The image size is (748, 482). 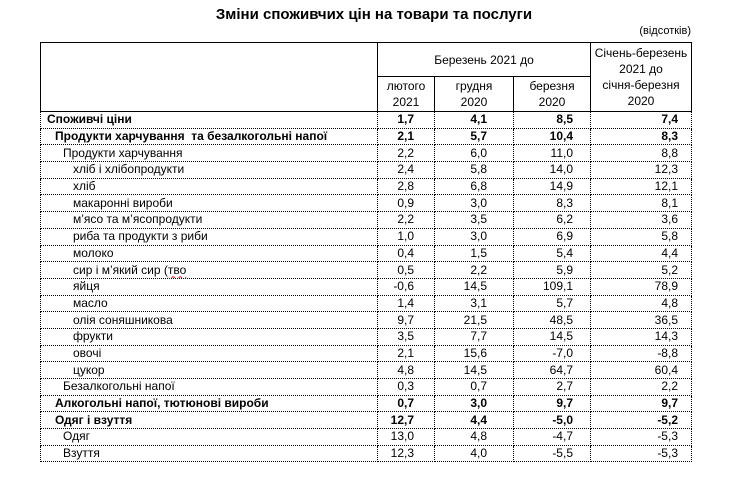 What do you see at coordinates (641, 236) in the screenshot?
I see `value-cell: 5,8` at bounding box center [641, 236].